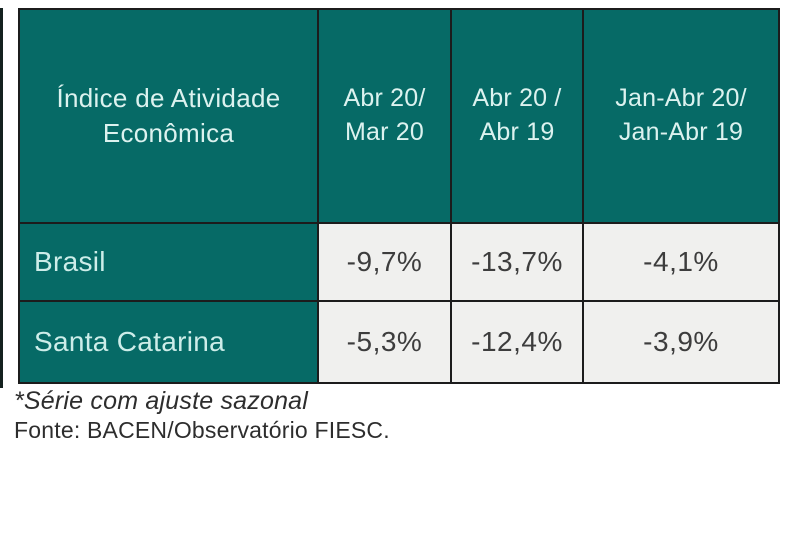 The width and height of the screenshot is (800, 533). What do you see at coordinates (384, 116) in the screenshot?
I see `column-header-abr20-mar20: Abr 20/ Mar 20` at bounding box center [384, 116].